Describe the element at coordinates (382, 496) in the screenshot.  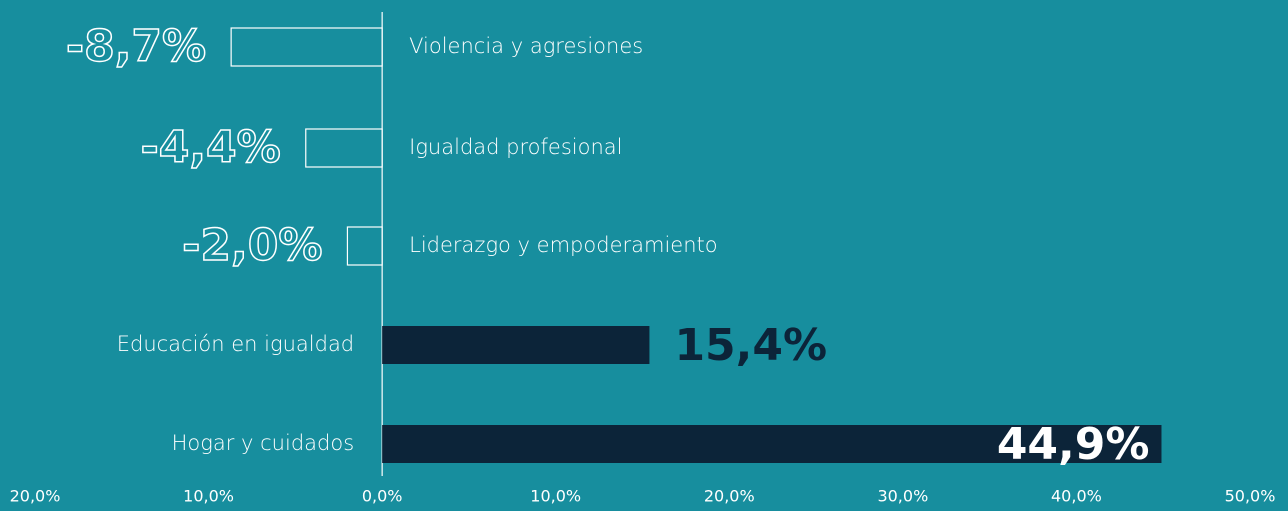
I see `x-tick-label: 0,0%` at that location.